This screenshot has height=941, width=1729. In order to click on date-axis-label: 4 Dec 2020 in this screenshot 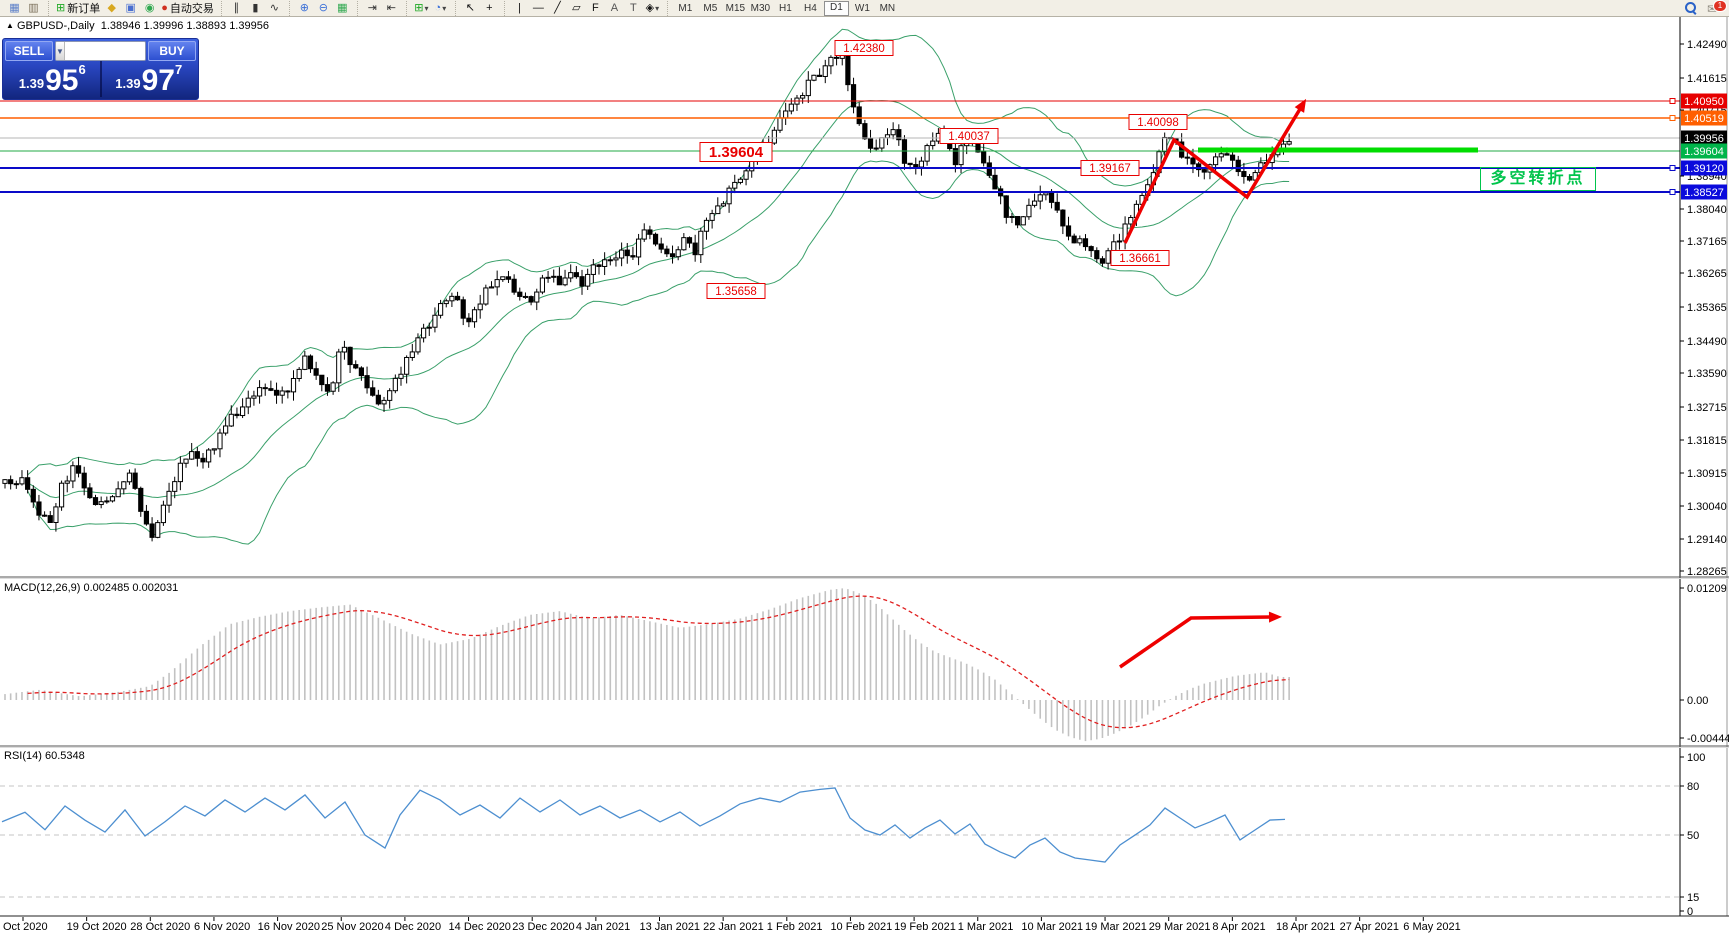, I will do `click(413, 927)`.